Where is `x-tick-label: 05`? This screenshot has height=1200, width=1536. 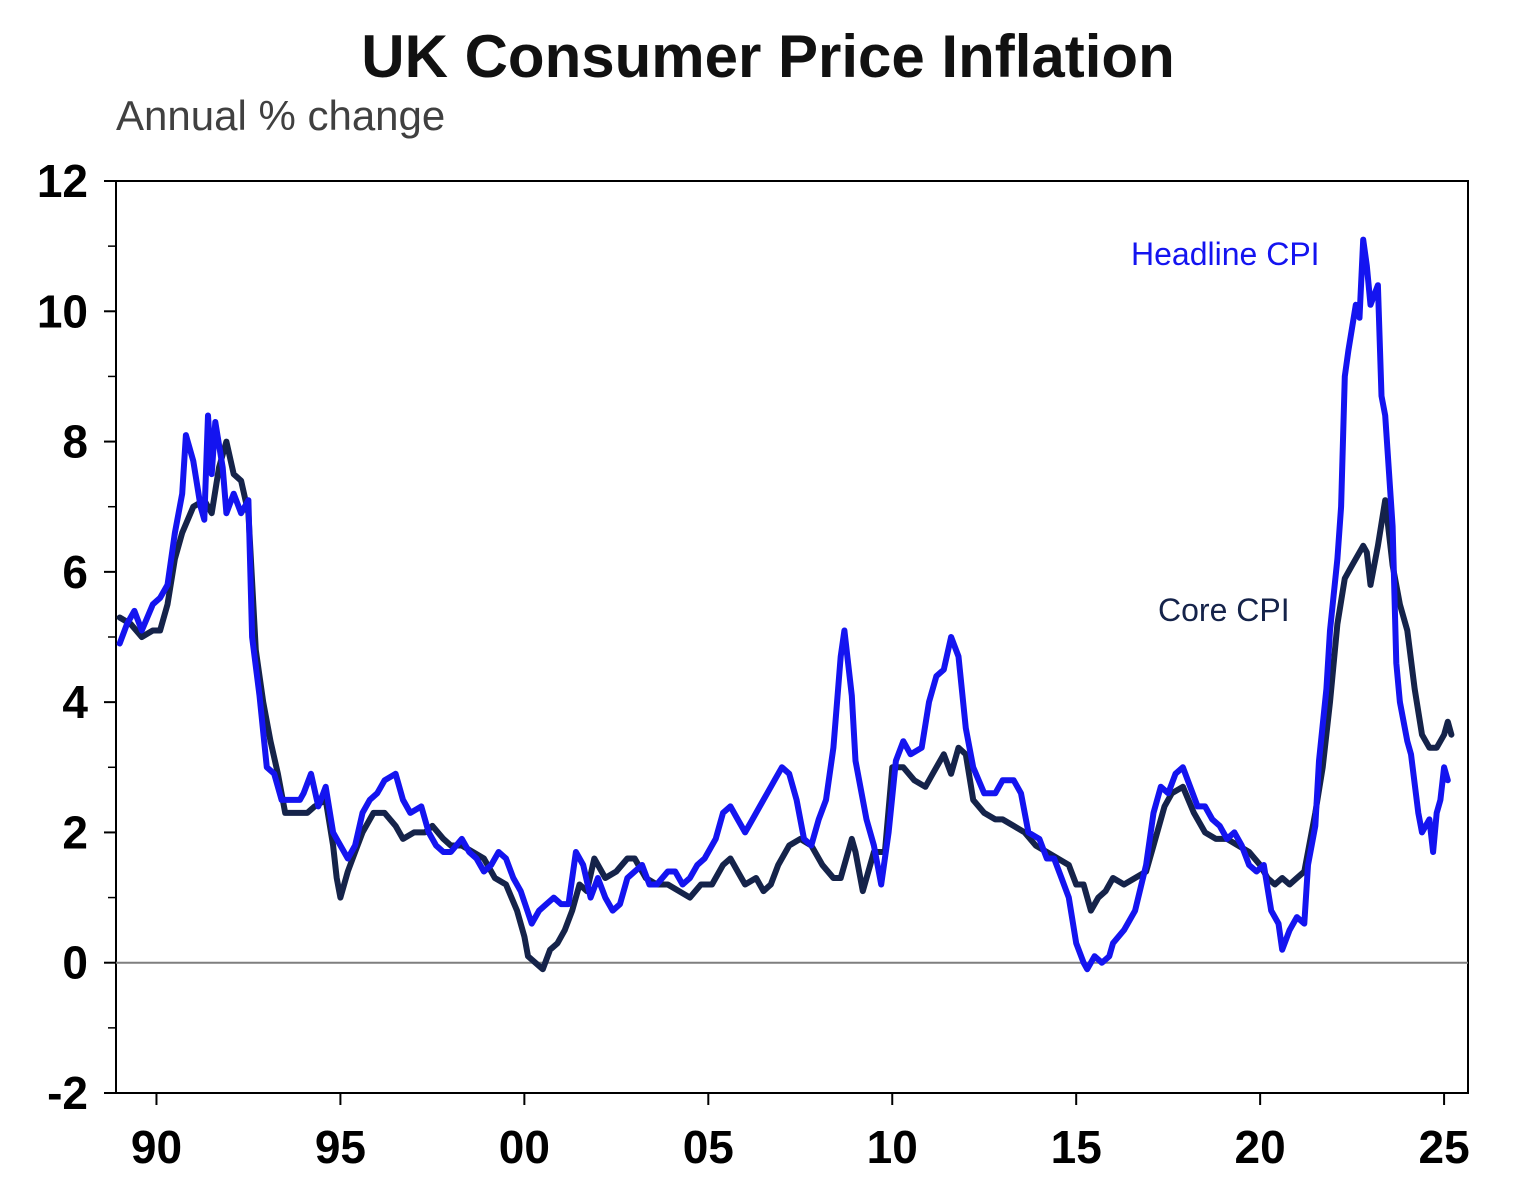
x-tick-label: 05 is located at coordinates (708, 1147).